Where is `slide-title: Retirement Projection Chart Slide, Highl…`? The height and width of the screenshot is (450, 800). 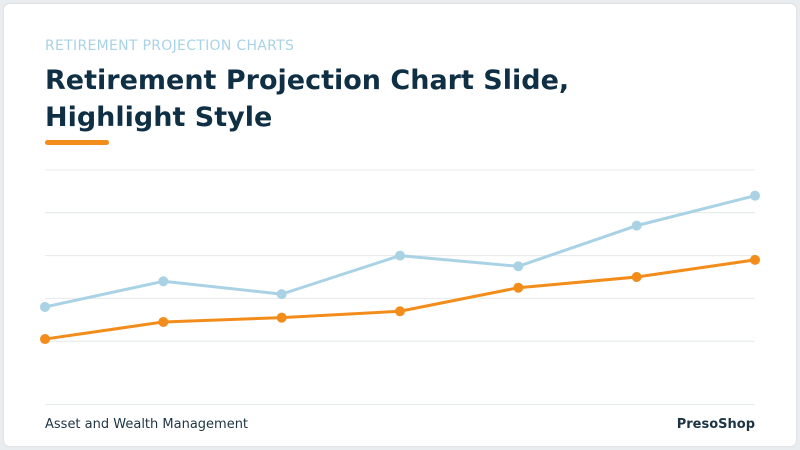 slide-title: Retirement Projection Chart Slide, Highl… is located at coordinates (307, 99).